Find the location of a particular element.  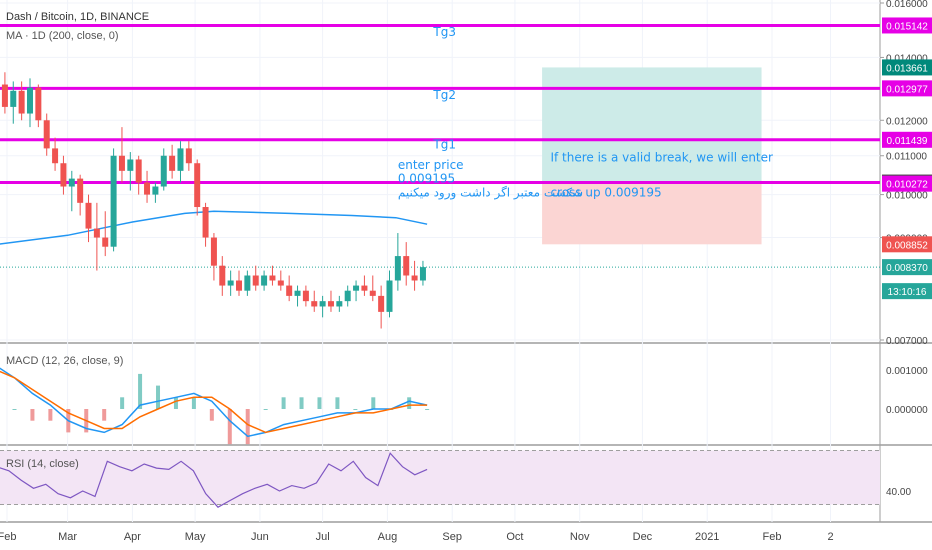

ma-legend: MA · 1D (200, close, 0) is located at coordinates (62, 36).